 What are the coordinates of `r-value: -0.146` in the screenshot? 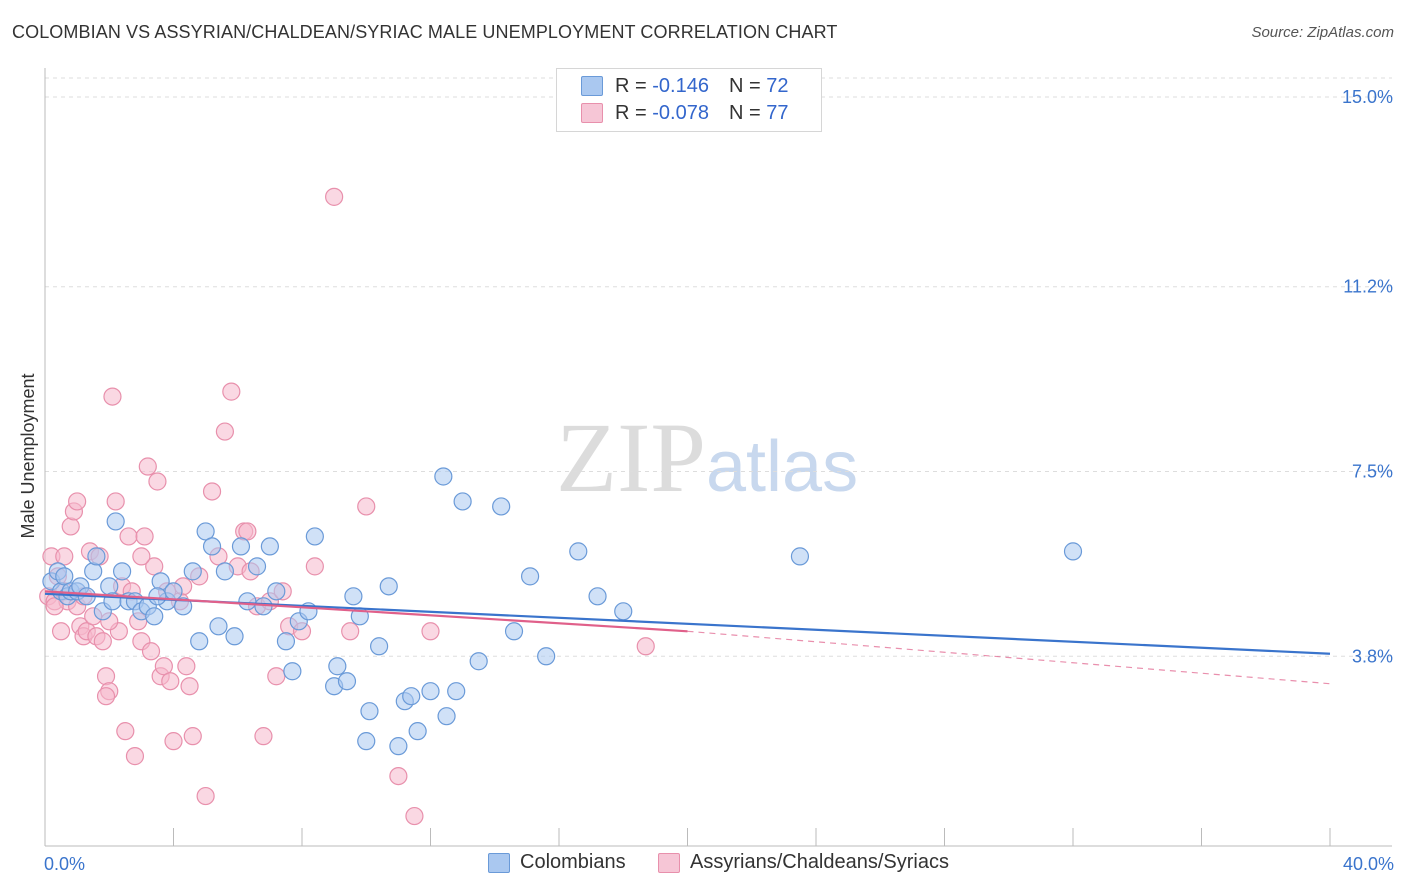 It's located at (680, 85).